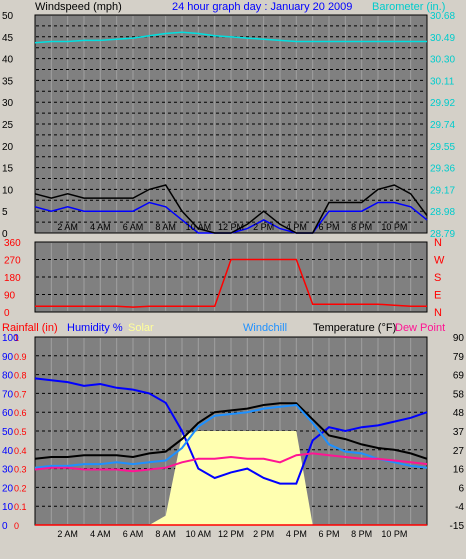  Describe the element at coordinates (20, 394) in the screenshot. I see `rain-tick: 0.7` at that location.